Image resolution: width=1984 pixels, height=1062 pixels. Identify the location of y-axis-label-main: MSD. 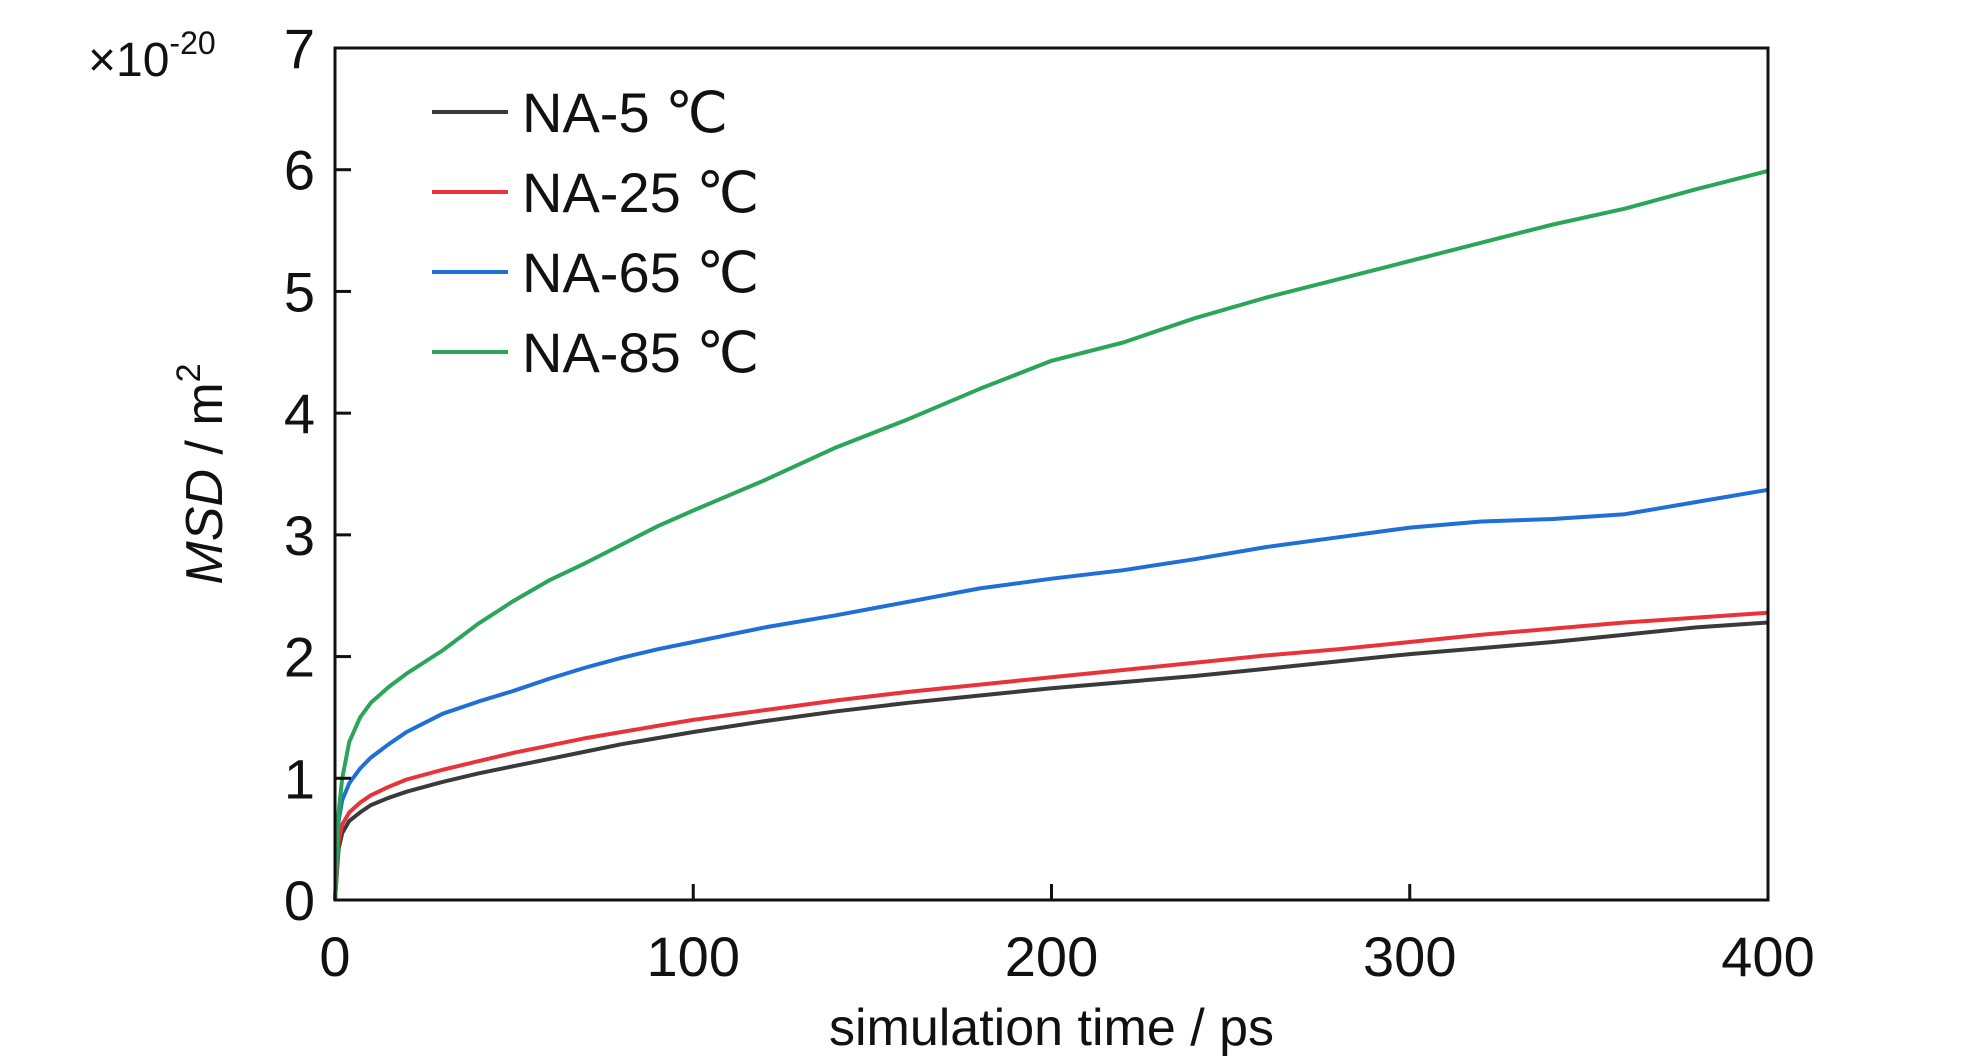
(205, 527).